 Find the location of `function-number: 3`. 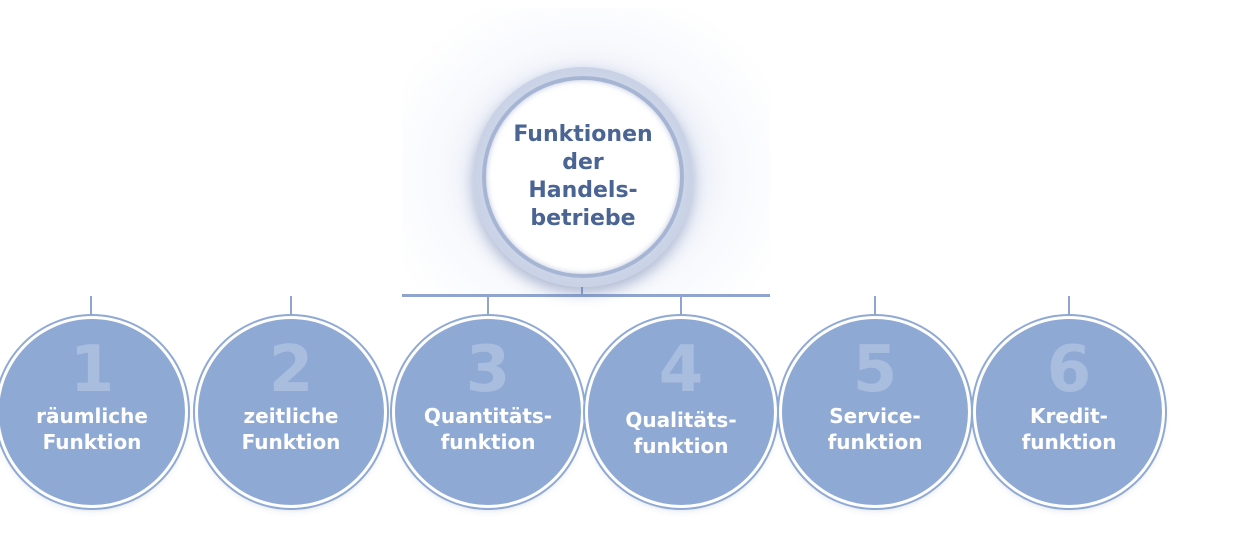

function-number: 3 is located at coordinates (488, 370).